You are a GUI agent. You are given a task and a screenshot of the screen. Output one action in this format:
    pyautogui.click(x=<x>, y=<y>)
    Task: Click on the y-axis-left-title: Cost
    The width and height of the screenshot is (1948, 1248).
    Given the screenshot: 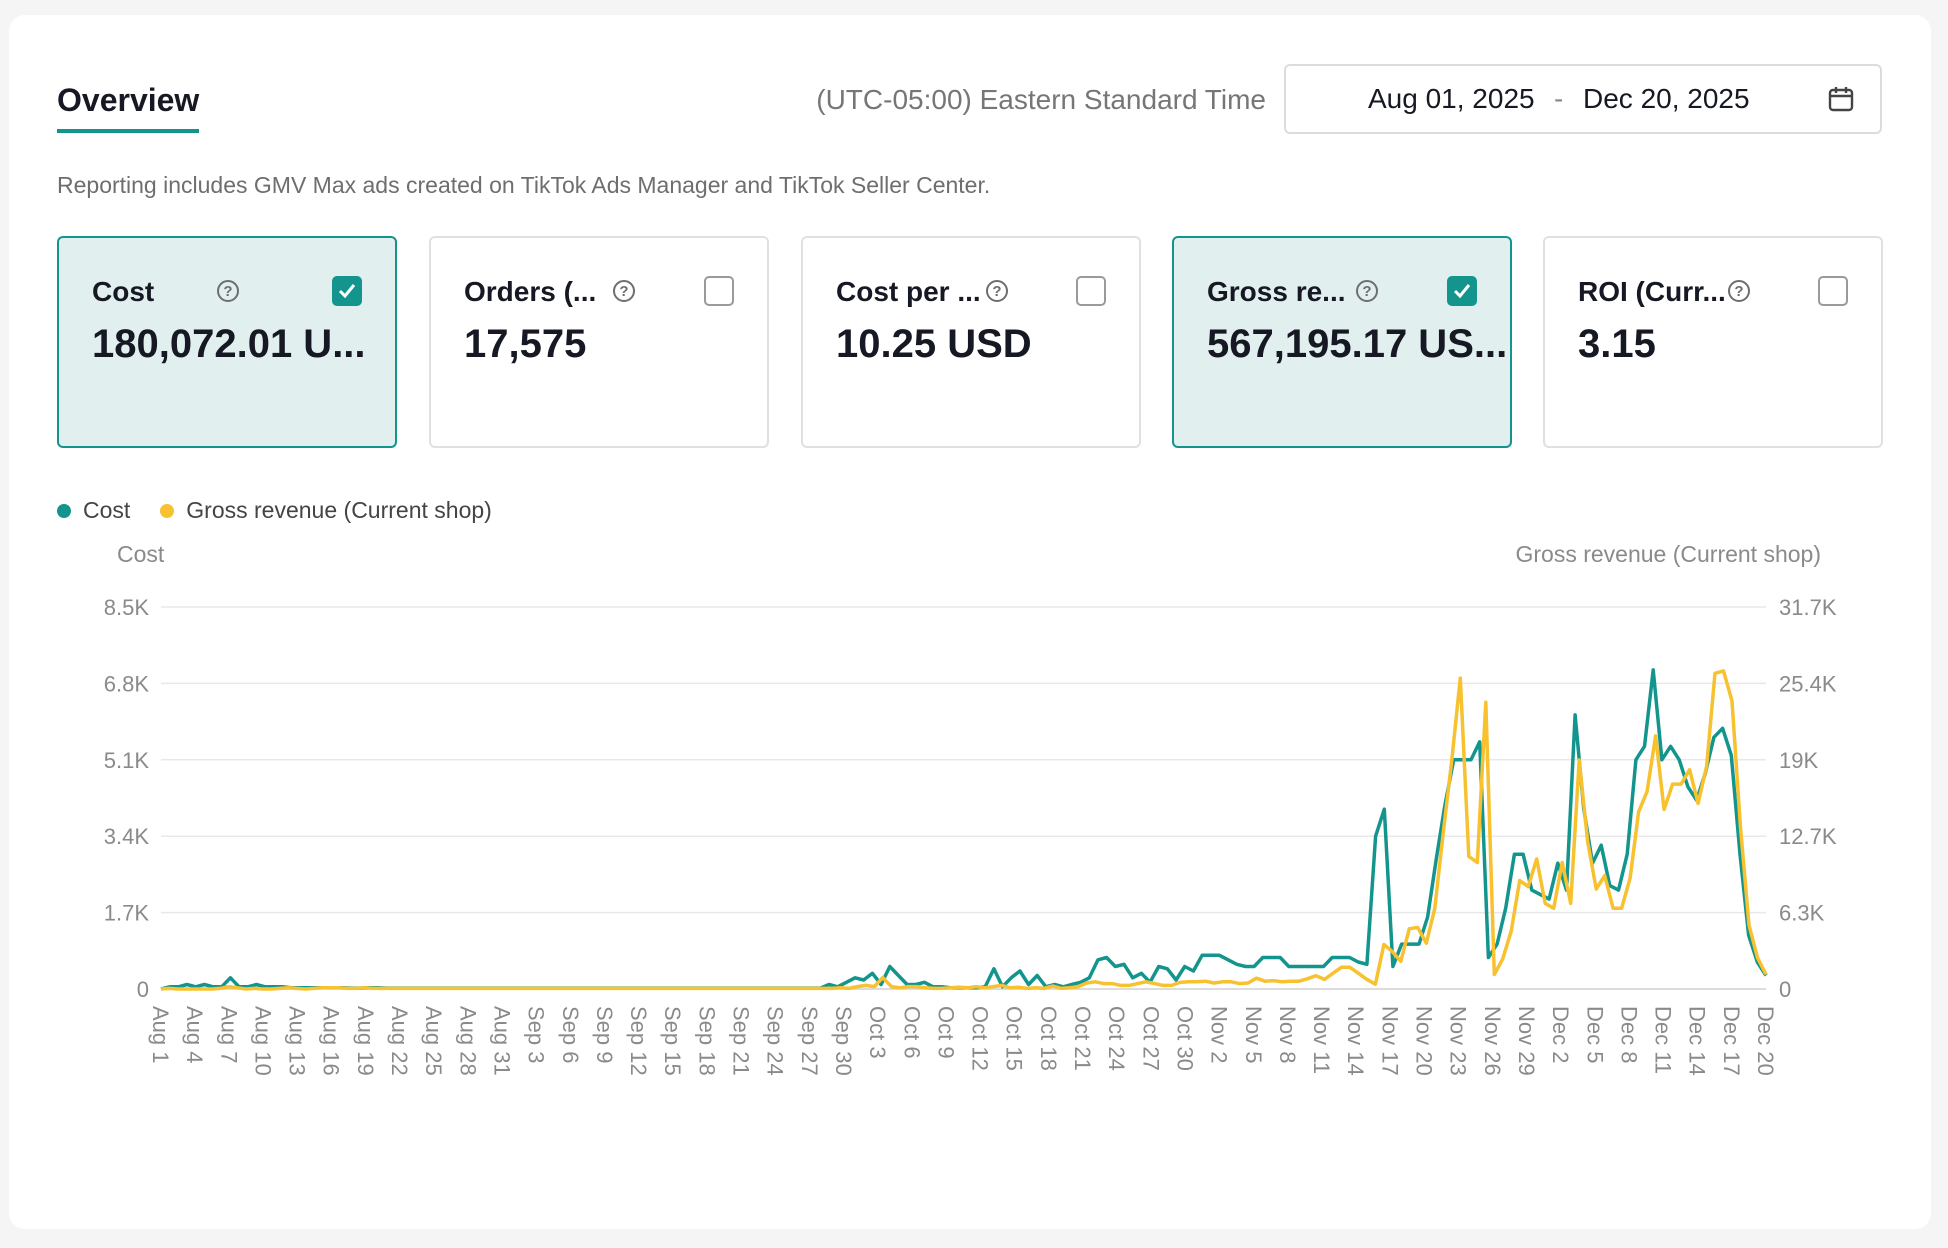 What is the action you would take?
    pyautogui.click(x=141, y=554)
    